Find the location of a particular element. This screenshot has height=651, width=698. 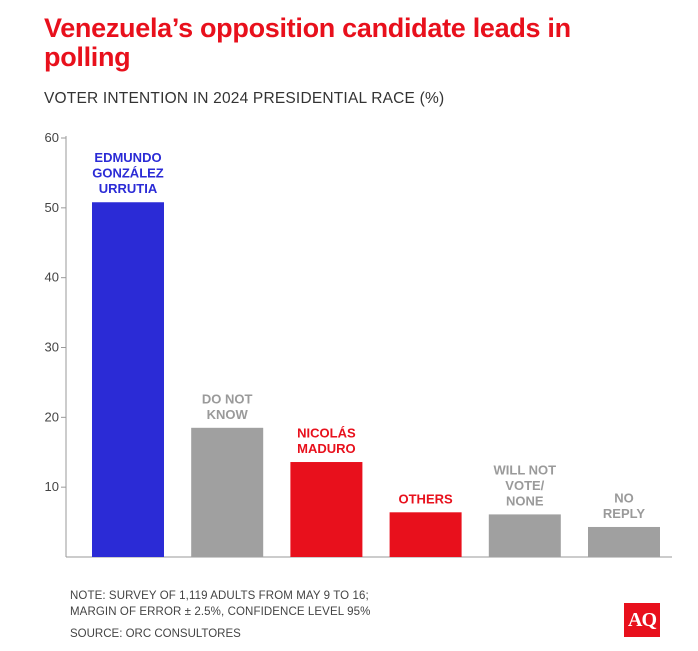

bar-label: URRUTIA is located at coordinates (128, 188).